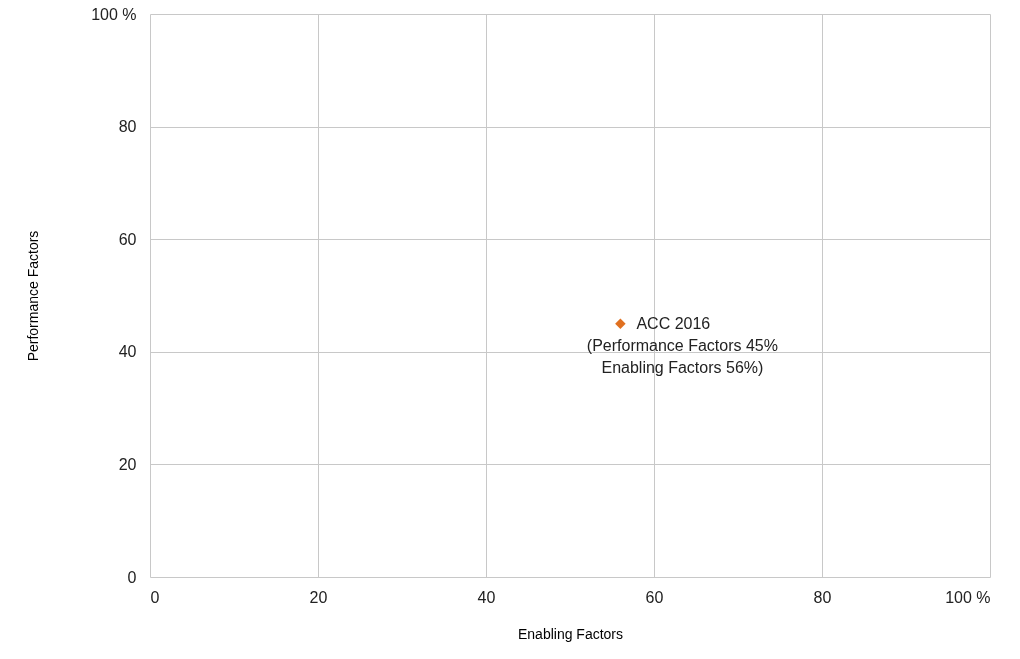 This screenshot has height=659, width=1020. What do you see at coordinates (127, 352) in the screenshot?
I see `y-tick-label: 40` at bounding box center [127, 352].